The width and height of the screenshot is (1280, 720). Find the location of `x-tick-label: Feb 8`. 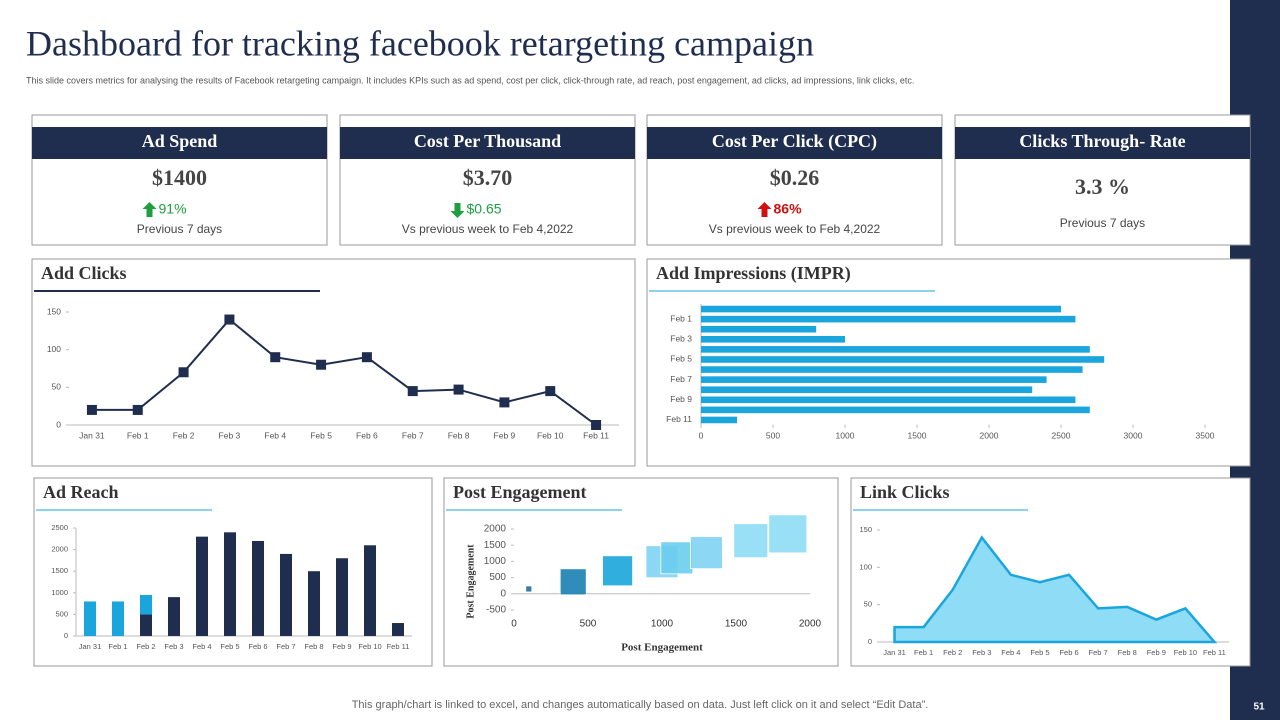

x-tick-label: Feb 8 is located at coordinates (1127, 652).